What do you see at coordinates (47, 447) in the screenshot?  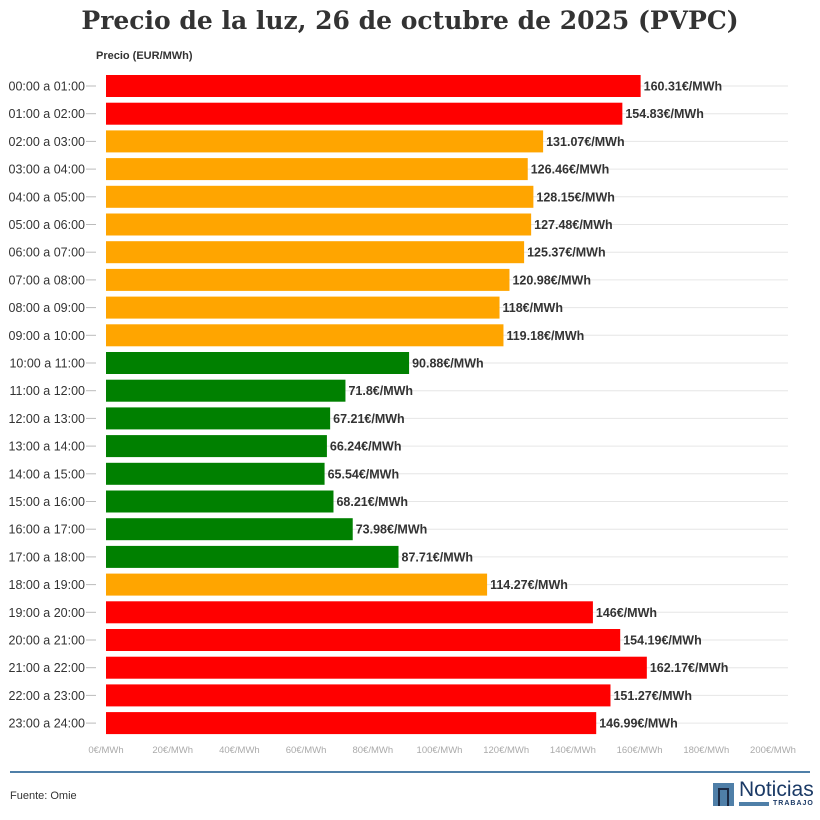 I see `y-tick-label: 13:00 a 14:00` at bounding box center [47, 447].